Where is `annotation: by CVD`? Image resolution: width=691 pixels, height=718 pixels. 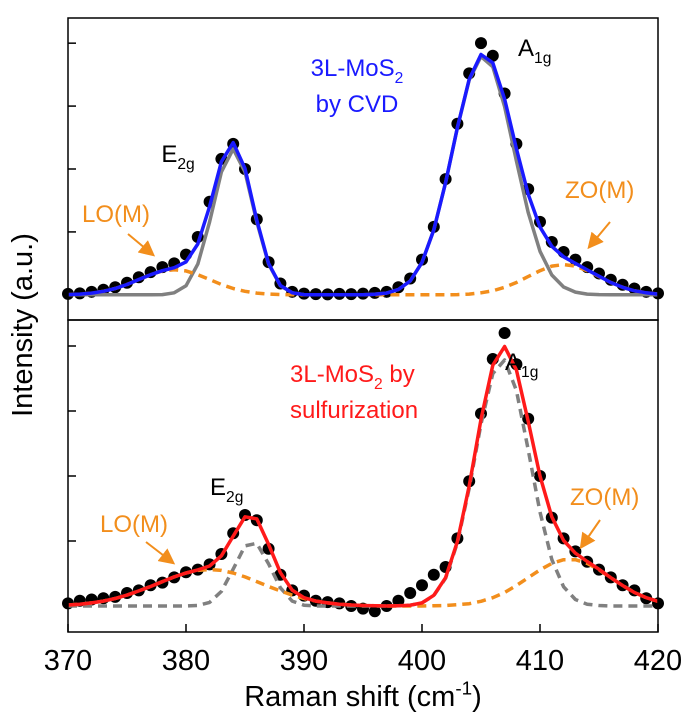
annotation: by CVD is located at coordinates (357, 104).